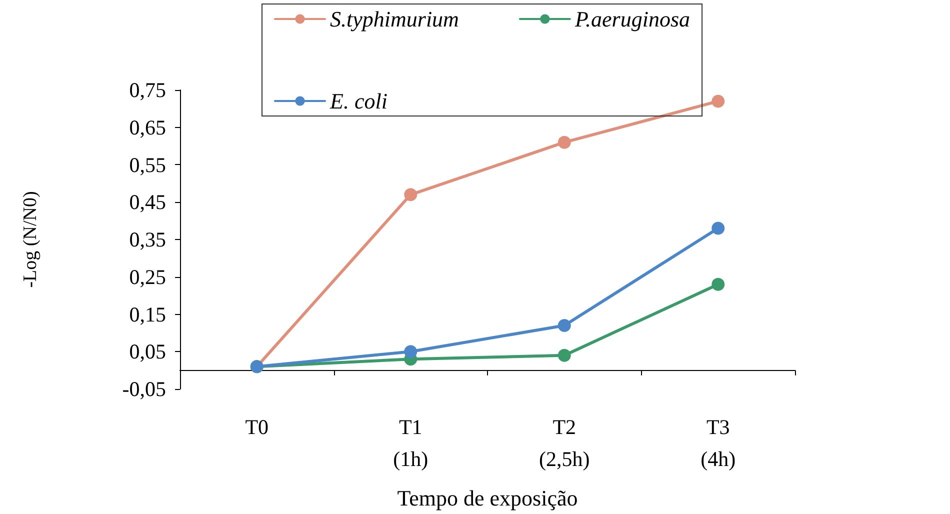  Describe the element at coordinates (358, 101) in the screenshot. I see `legend-label: E. coli` at that location.